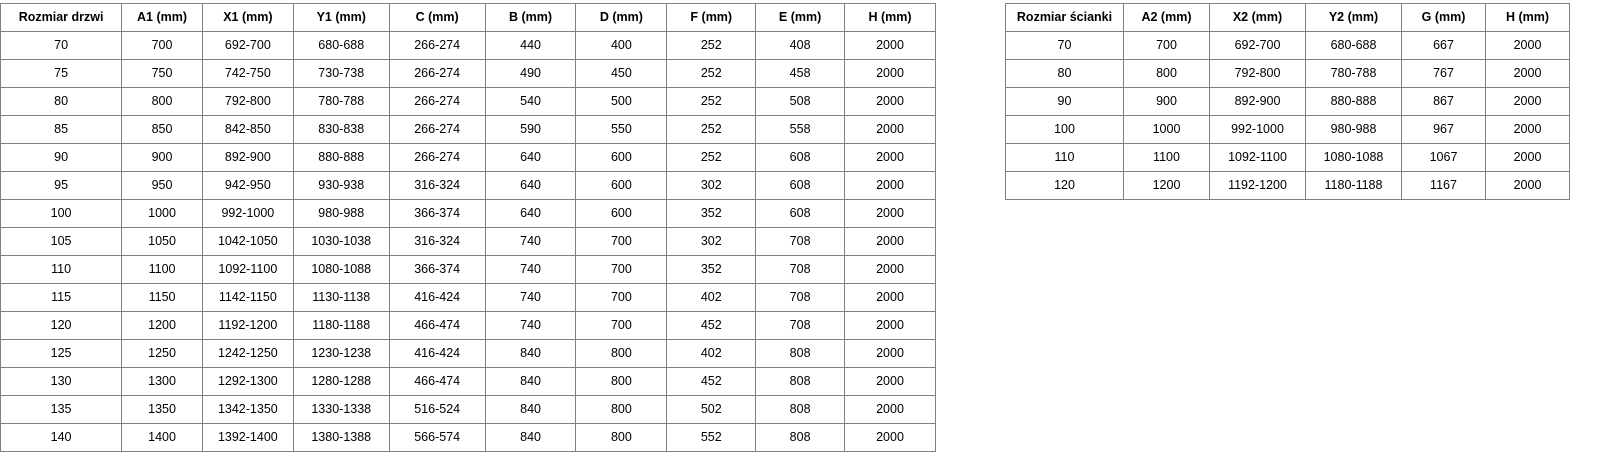 The height and width of the screenshot is (459, 1600). I want to click on table-cell: 316-324, so click(437, 241).